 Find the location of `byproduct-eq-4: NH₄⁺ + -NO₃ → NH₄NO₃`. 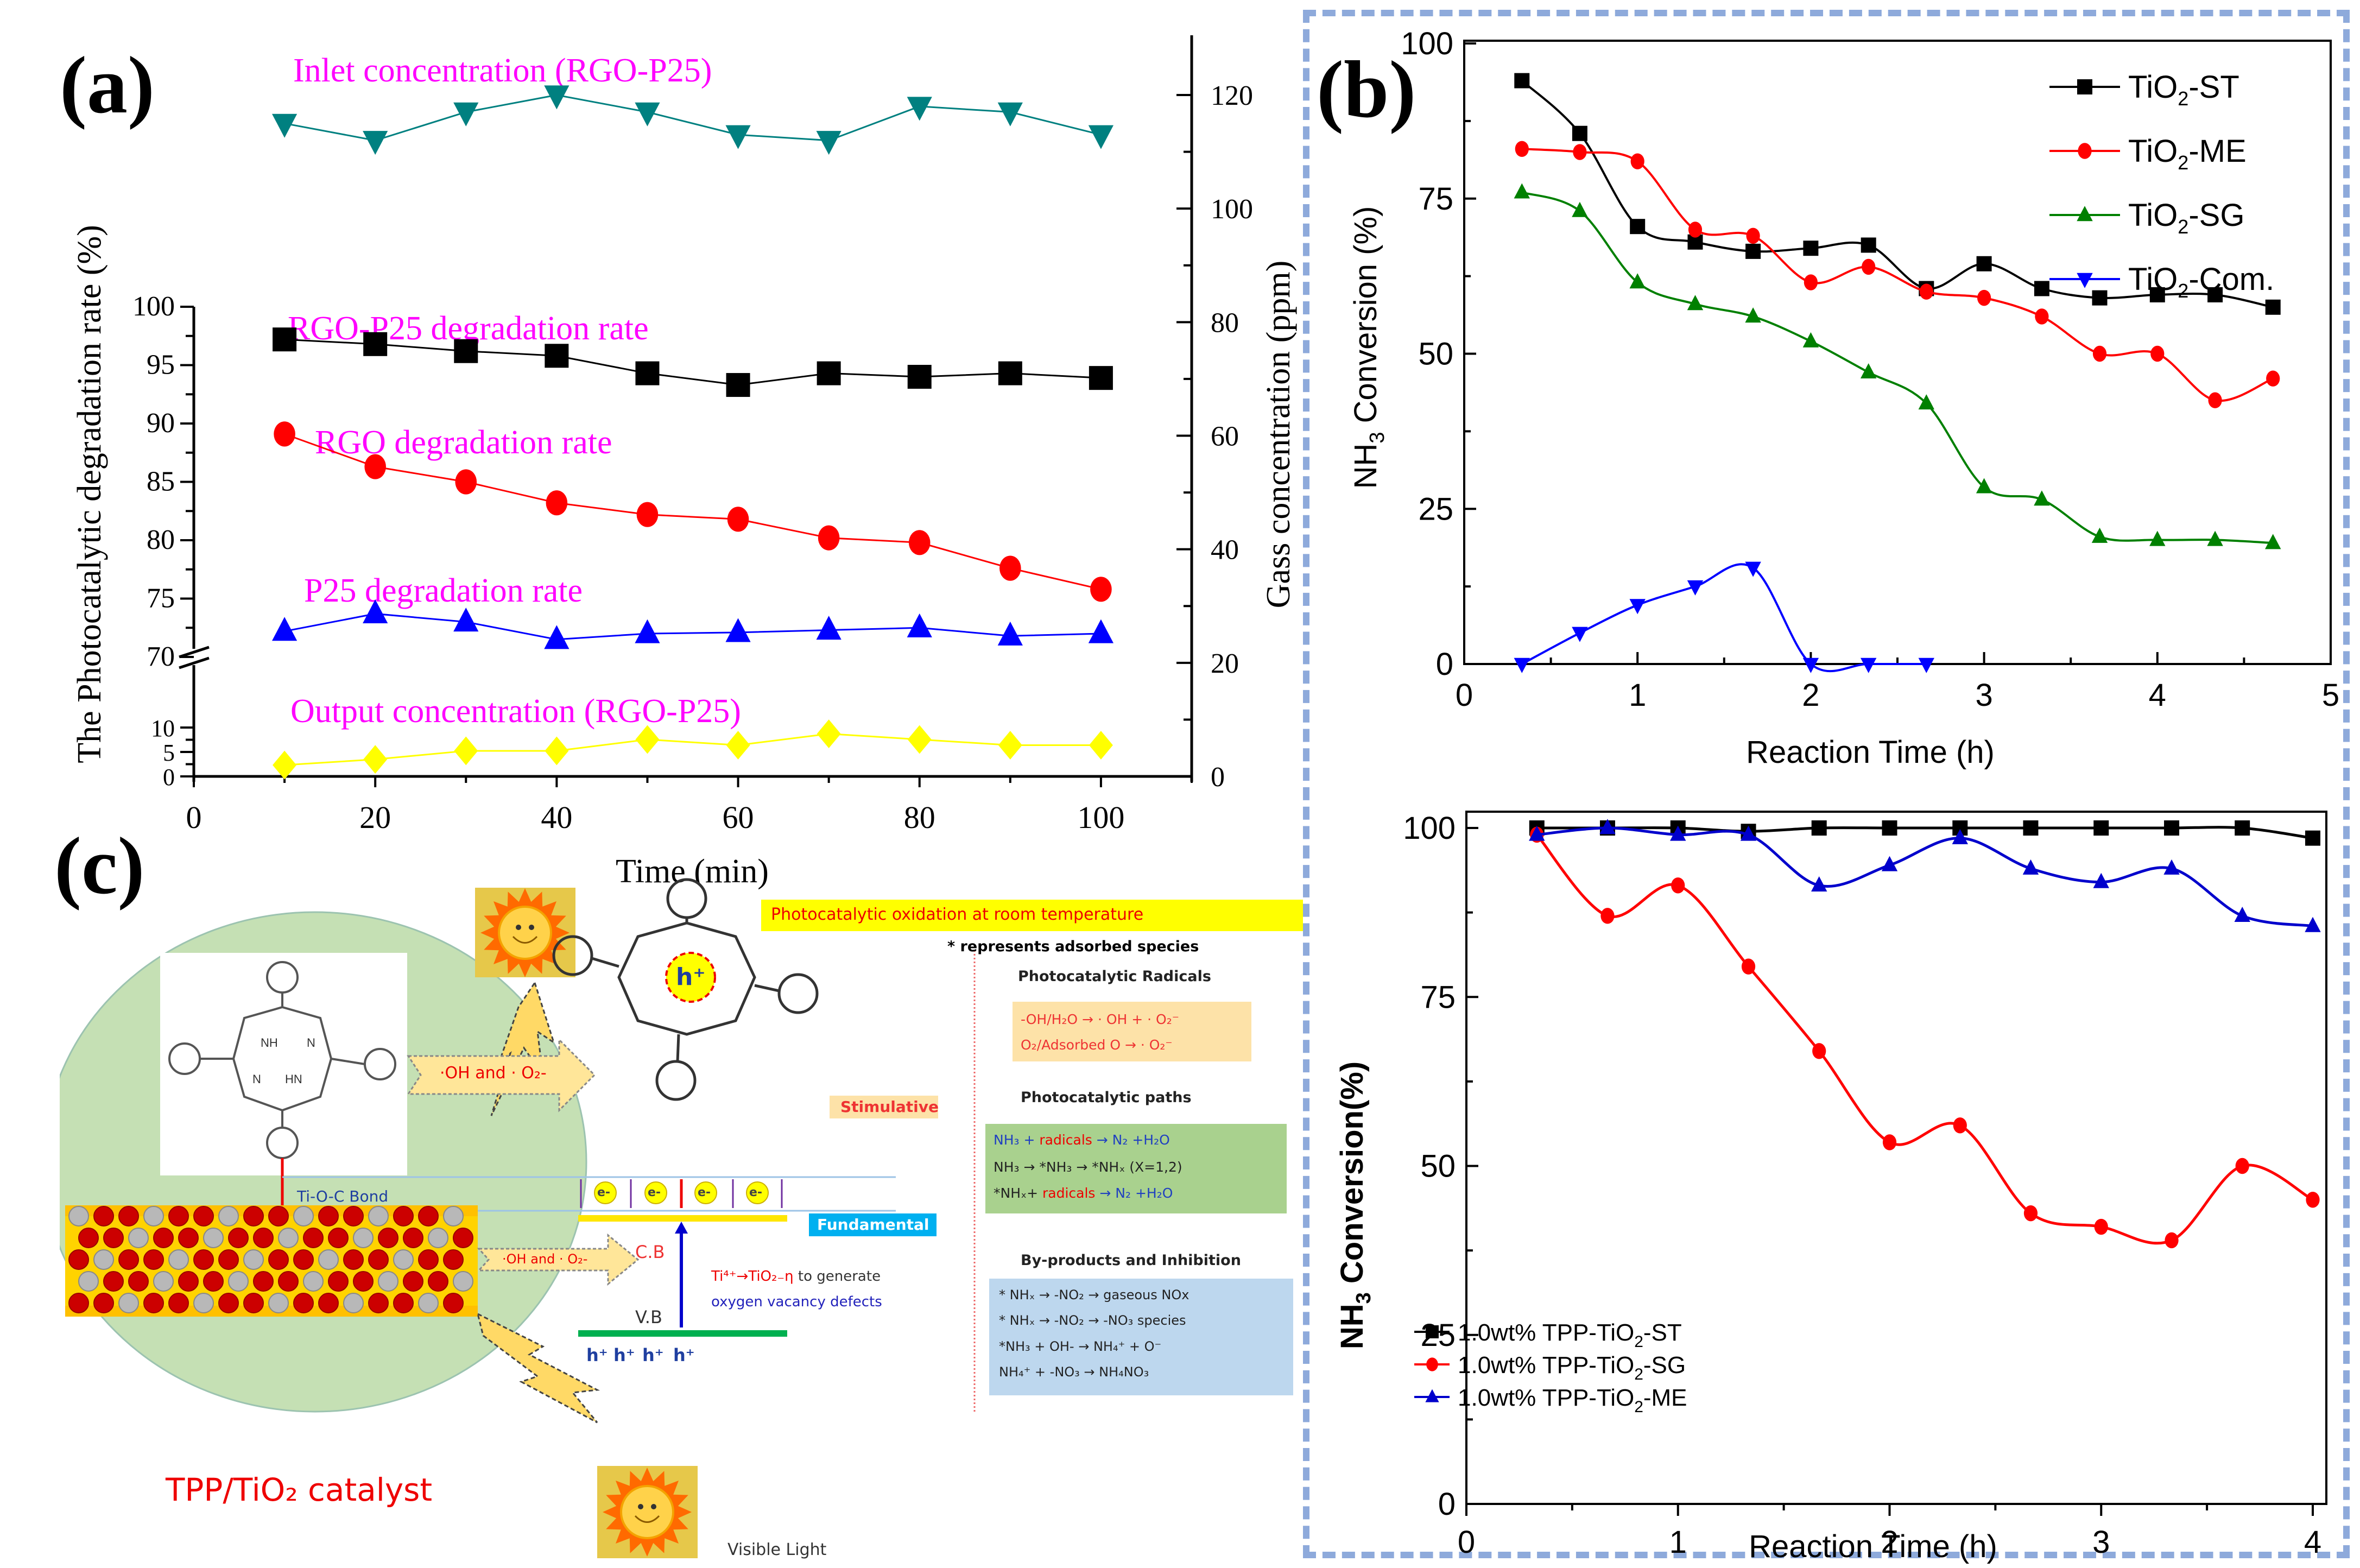

byproduct-eq-4: NH₄⁺ + -NO₃ → NH₄NO₃ is located at coordinates (1074, 1372).